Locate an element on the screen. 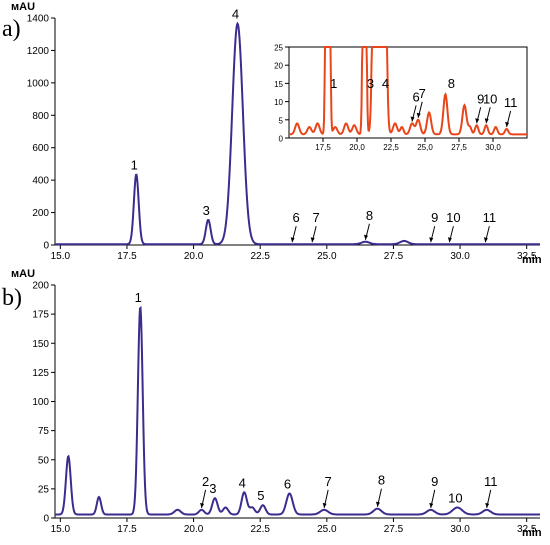 Image resolution: width=550 pixels, height=545 pixels. inset-y-tick-label: 25 is located at coordinates (278, 48).